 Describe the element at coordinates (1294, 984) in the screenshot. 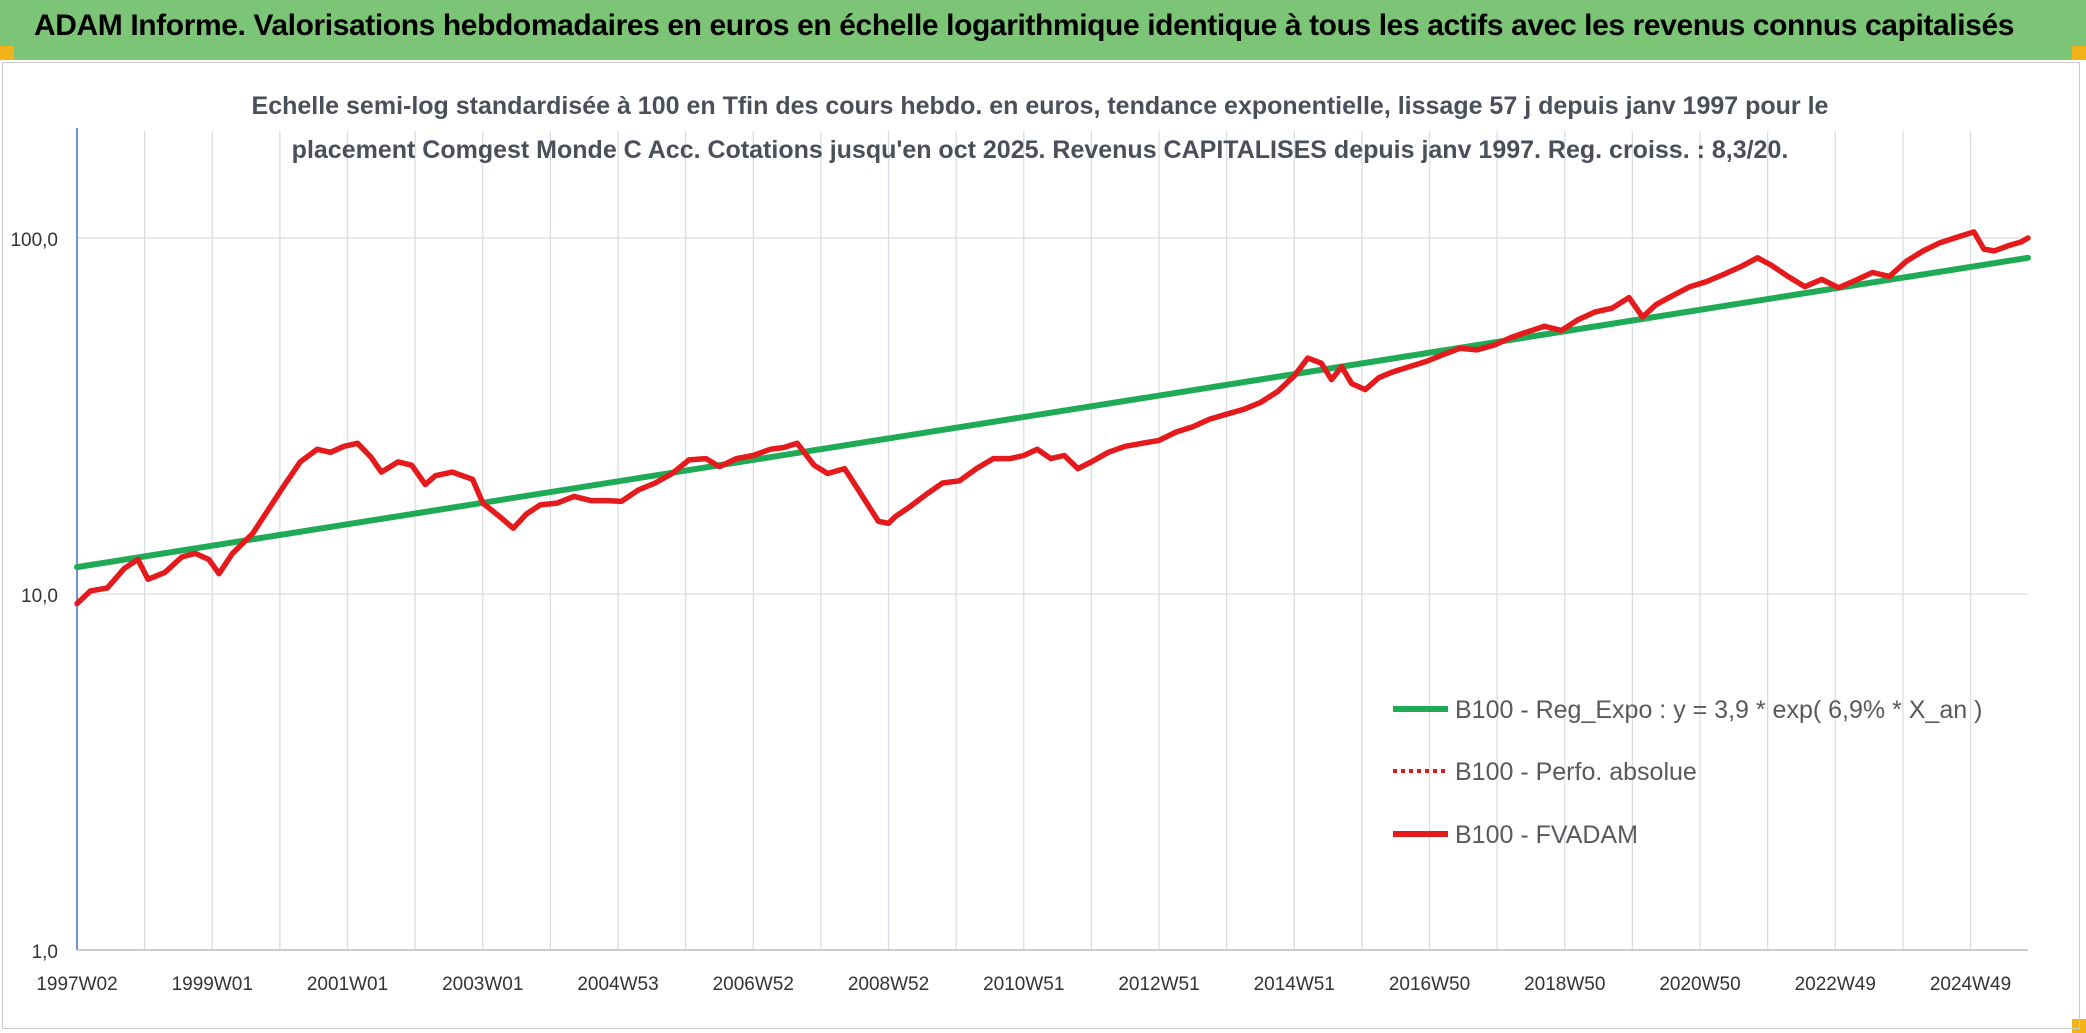

I see `x-tick-label: 2014W51` at that location.